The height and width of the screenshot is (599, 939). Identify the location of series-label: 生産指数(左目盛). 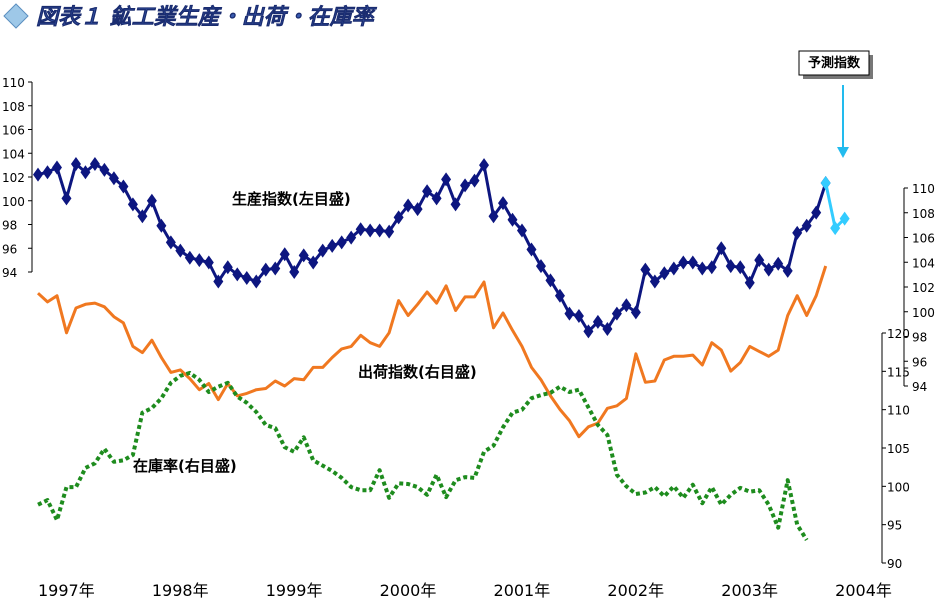
(291, 199).